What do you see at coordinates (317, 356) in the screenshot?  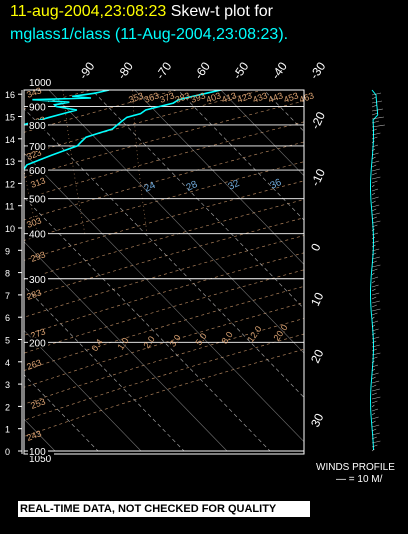 I see `right-temp-label: 20` at bounding box center [317, 356].